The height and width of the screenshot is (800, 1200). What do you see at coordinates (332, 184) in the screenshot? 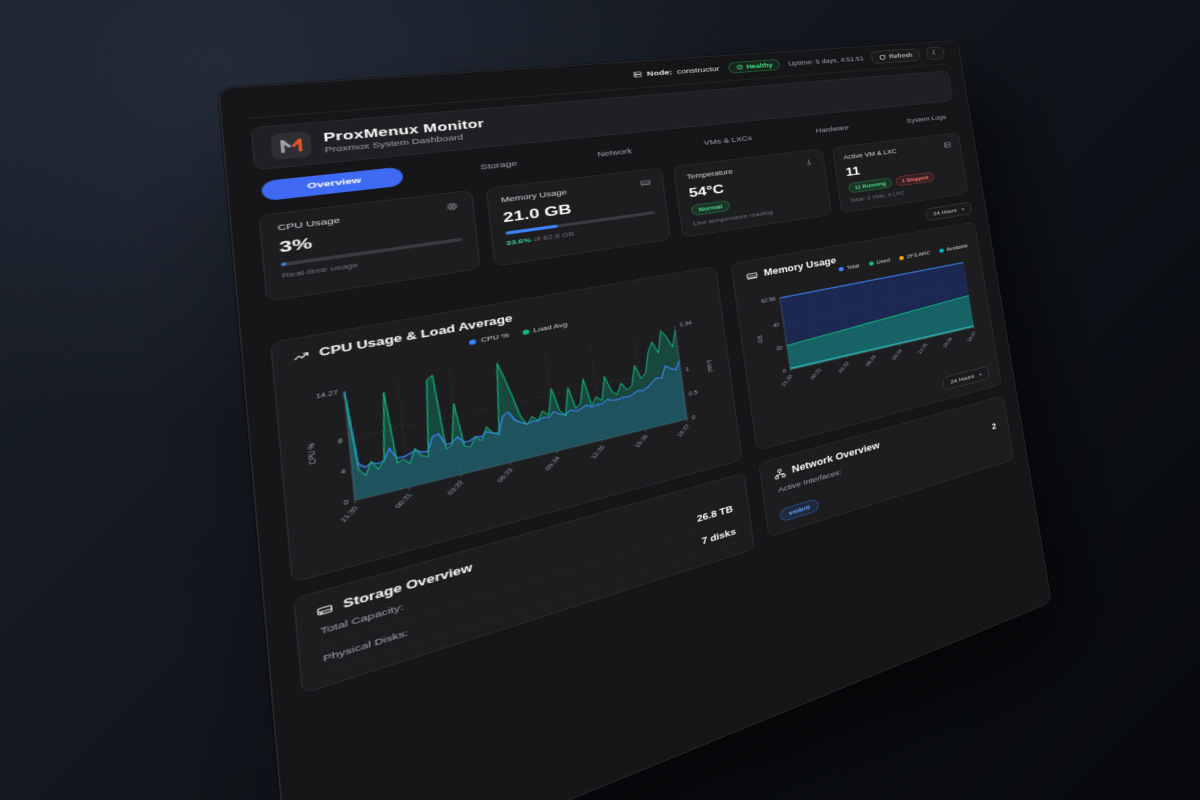
I see `tab-overview: Overview` at bounding box center [332, 184].